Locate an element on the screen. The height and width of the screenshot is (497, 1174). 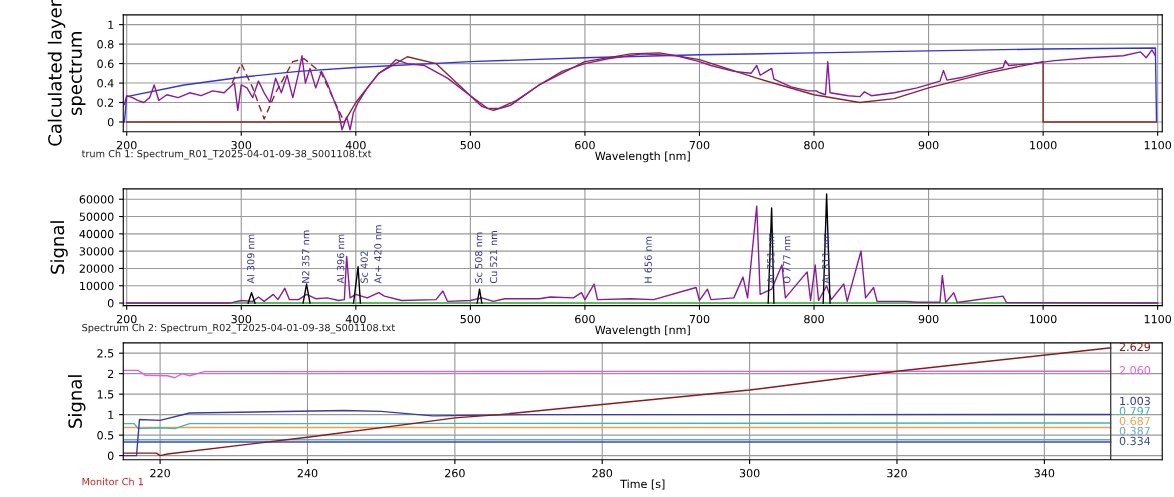
annotation: Sc 402 is located at coordinates (364, 267).